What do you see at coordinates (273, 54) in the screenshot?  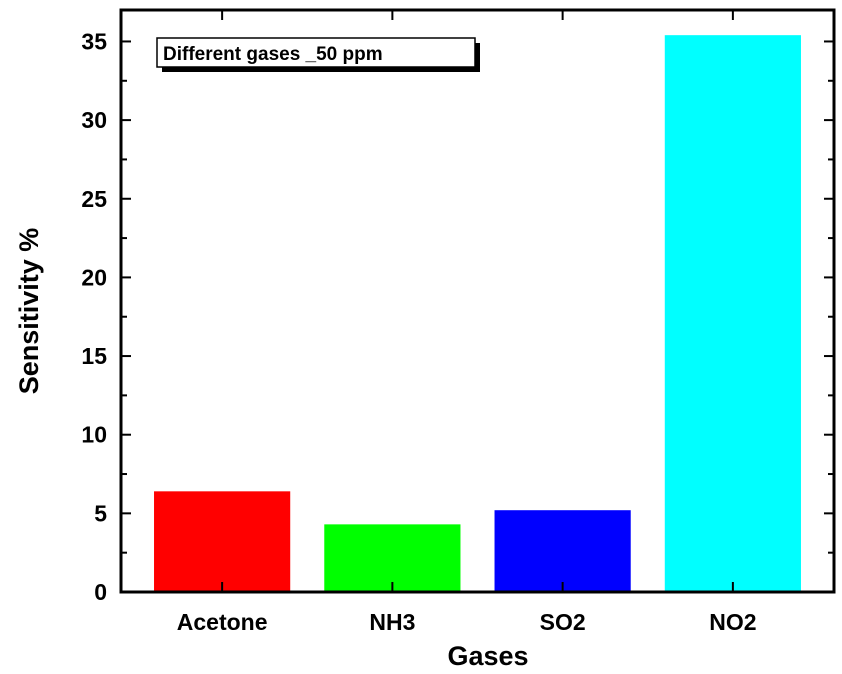 I see `legend-text: Different gases _50 ppm` at bounding box center [273, 54].